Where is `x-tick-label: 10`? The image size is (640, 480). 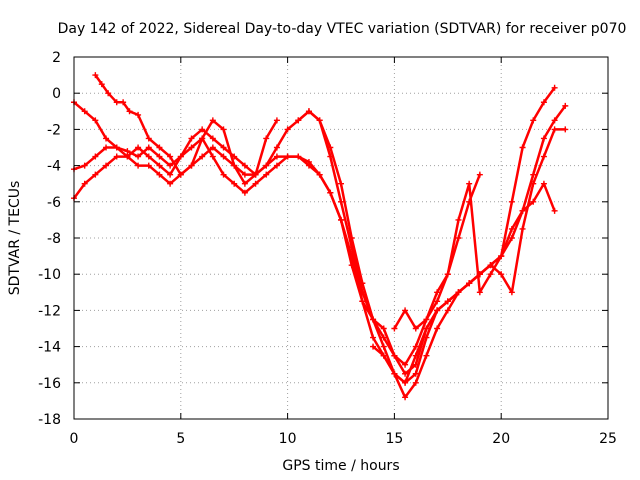
x-tick-label: 10 is located at coordinates (288, 439).